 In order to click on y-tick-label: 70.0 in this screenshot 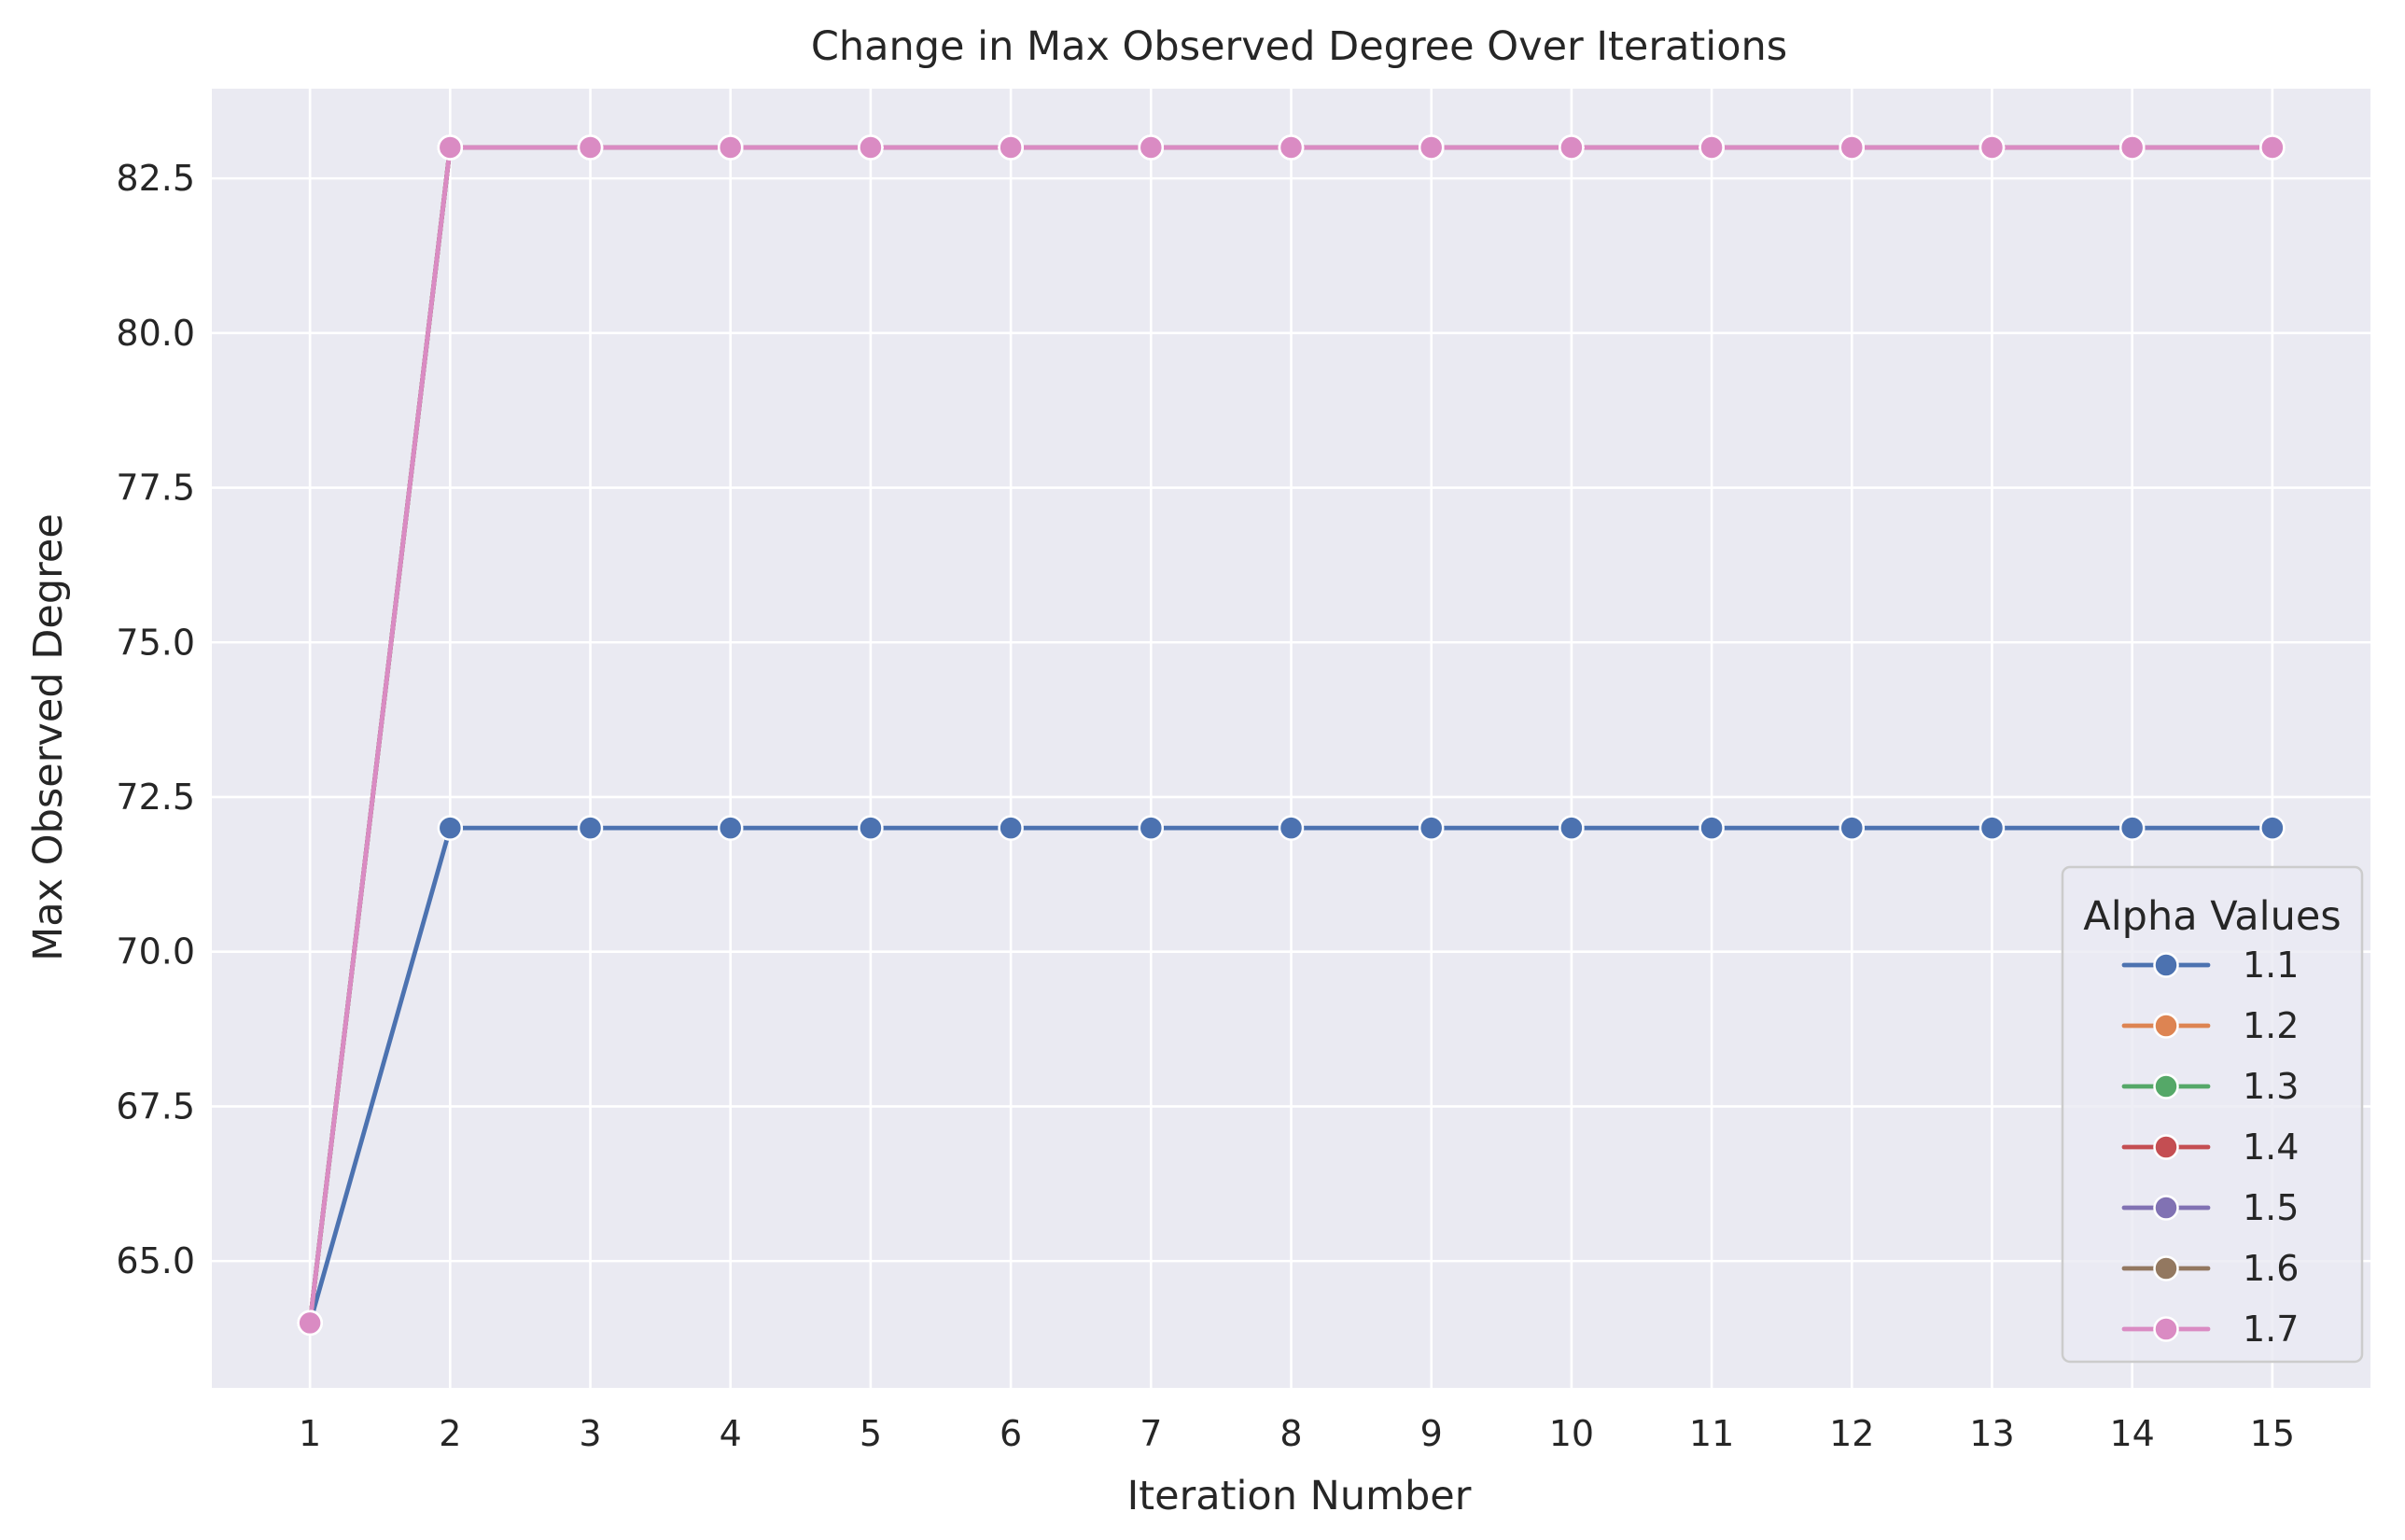, I will do `click(155, 952)`.